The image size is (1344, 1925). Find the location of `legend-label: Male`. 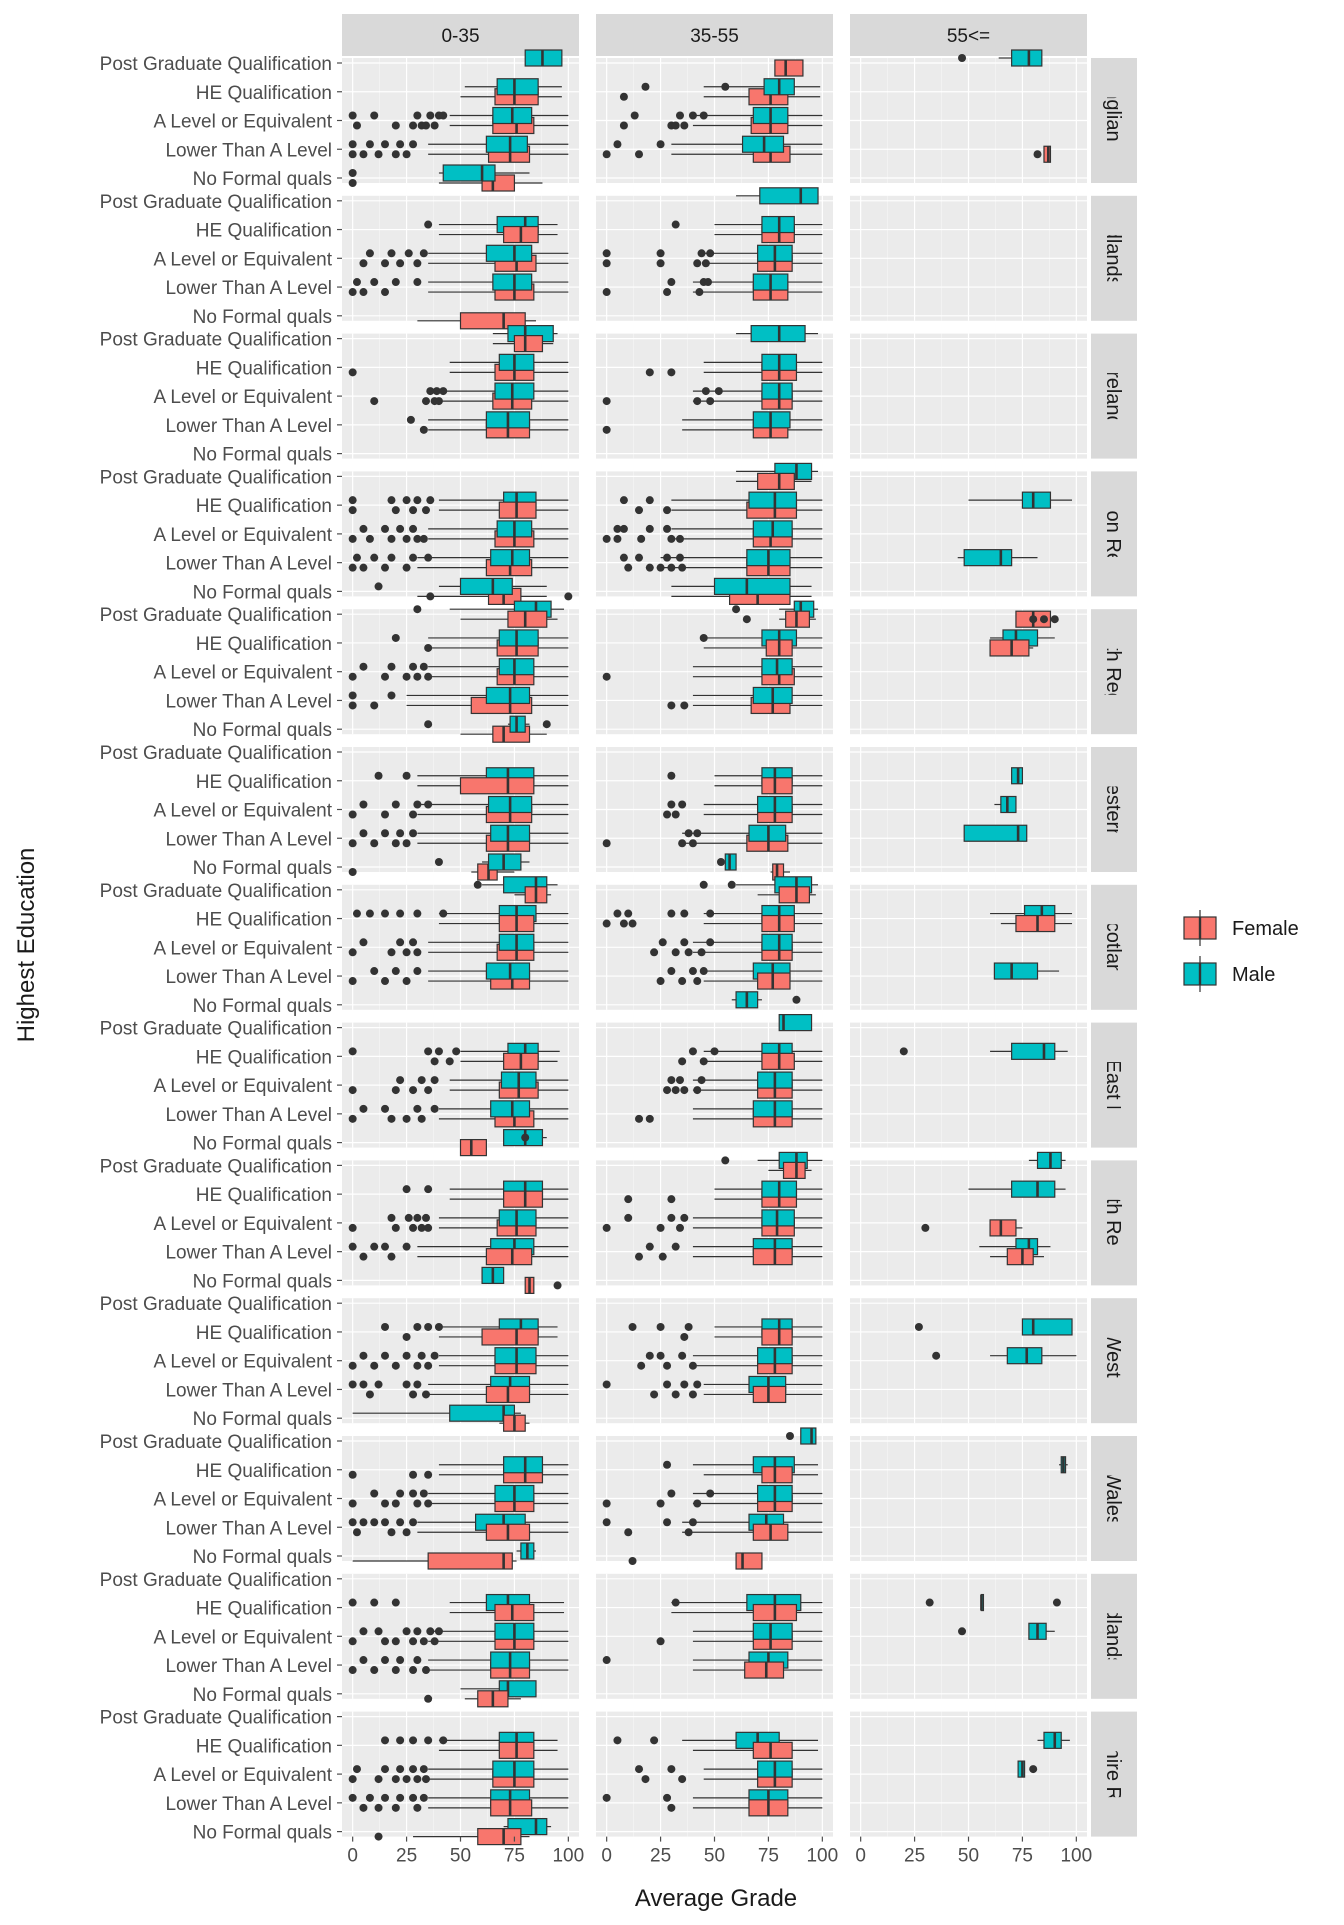

legend-label: Male is located at coordinates (1253, 975).